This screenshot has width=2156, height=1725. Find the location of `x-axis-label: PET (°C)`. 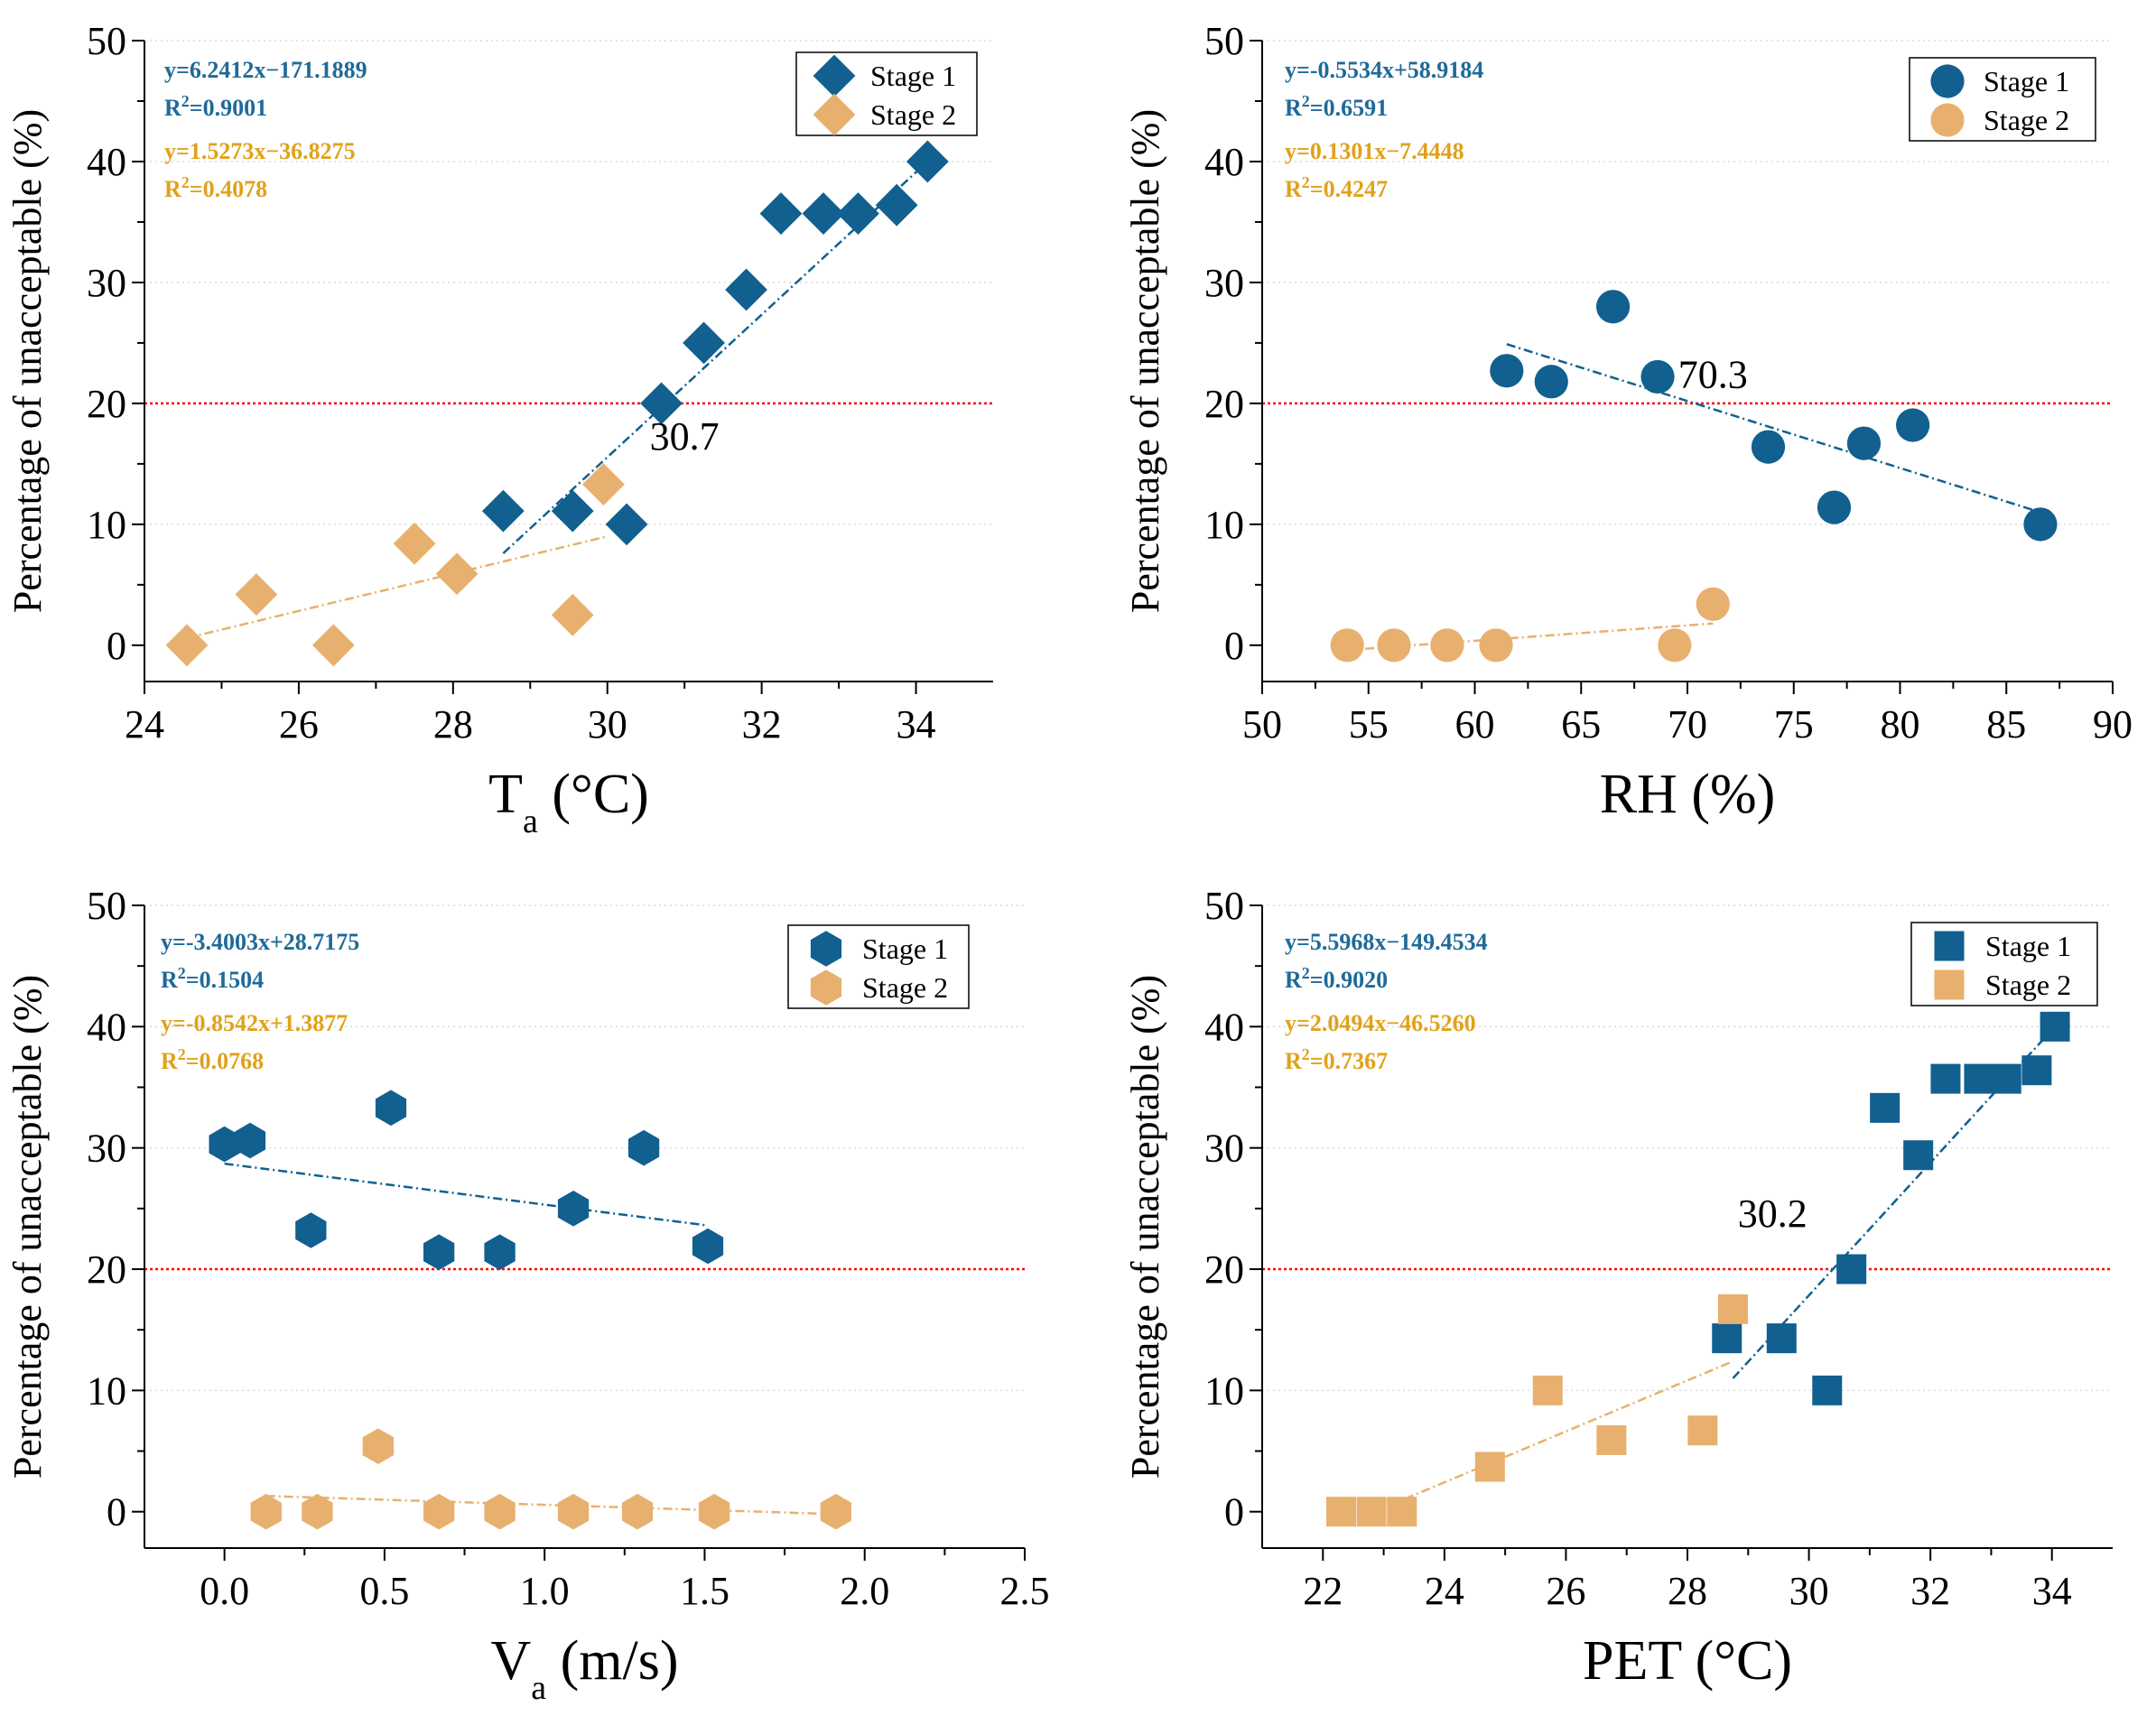

x-axis-label: PET (°C) is located at coordinates (1688, 1661).